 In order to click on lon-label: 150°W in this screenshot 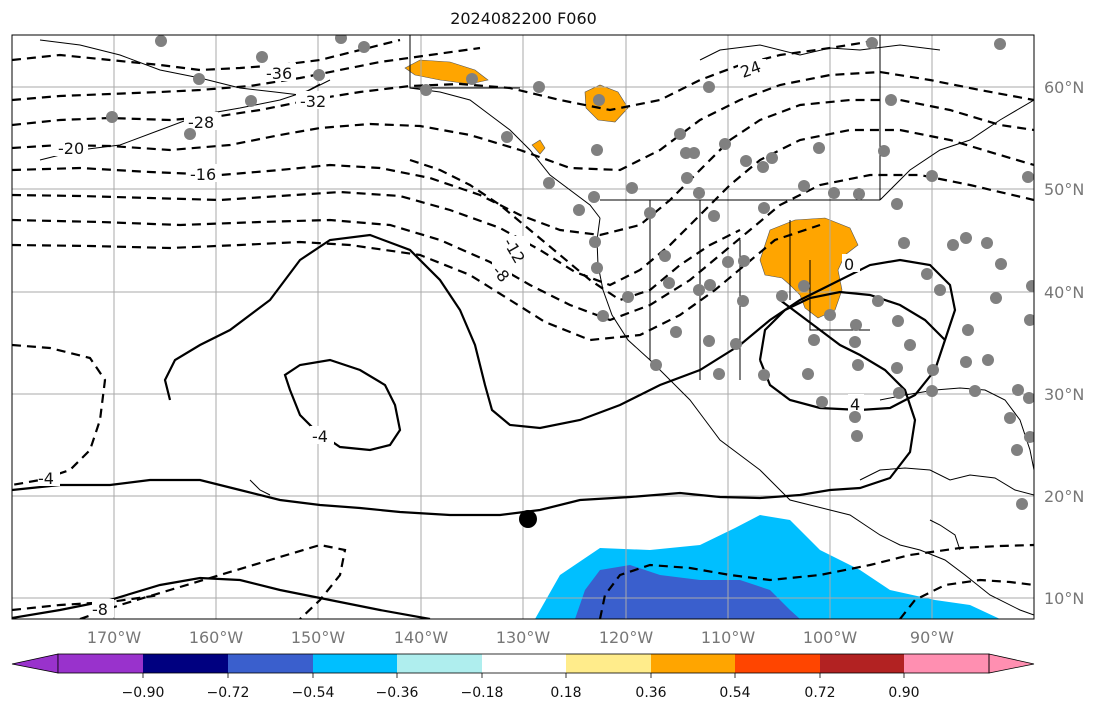, I will do `click(318, 637)`.